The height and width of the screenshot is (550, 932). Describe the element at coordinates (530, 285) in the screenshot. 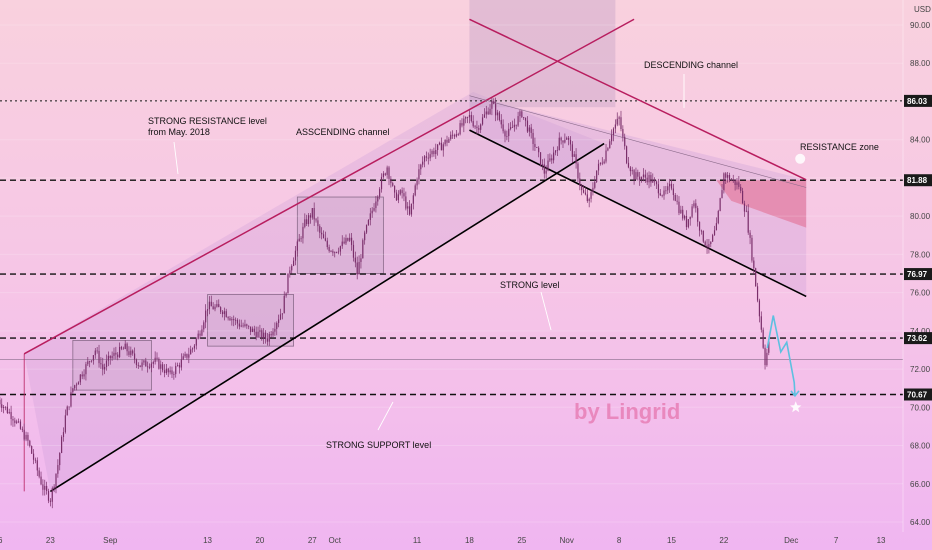

I see `annotation-strong-level: STRONG level` at that location.